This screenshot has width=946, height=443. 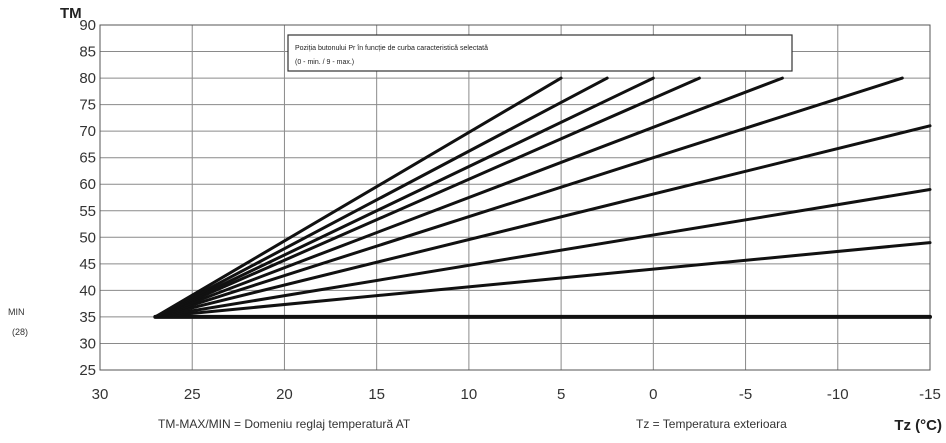 I want to click on y-tick-label: 55, so click(x=87, y=211).